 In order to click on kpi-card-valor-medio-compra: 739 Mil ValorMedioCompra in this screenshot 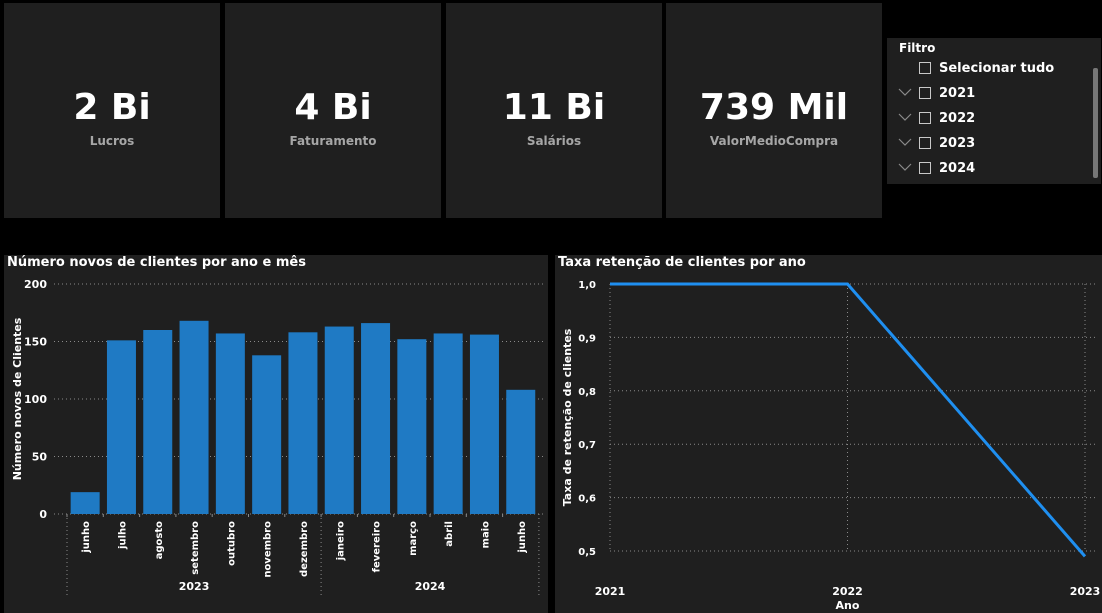, I will do `click(774, 110)`.